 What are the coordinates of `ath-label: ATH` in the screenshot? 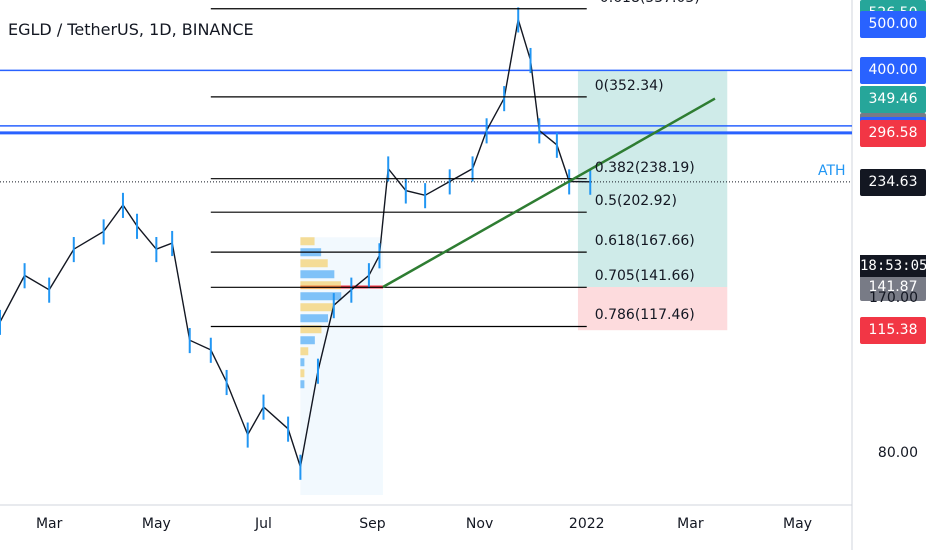 It's located at (832, 171).